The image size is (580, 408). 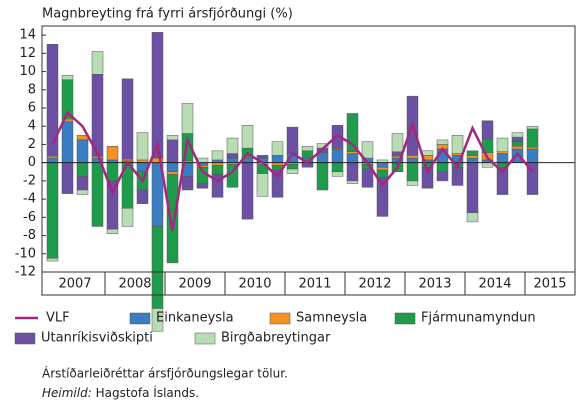 I want to click on legend-label: Samneysla, so click(x=331, y=318).